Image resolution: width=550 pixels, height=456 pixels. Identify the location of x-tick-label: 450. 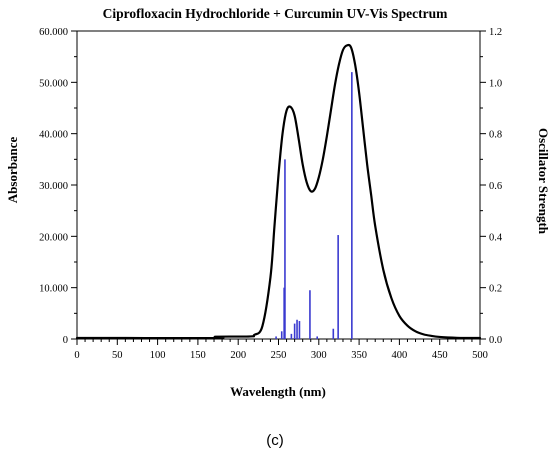
(440, 355).